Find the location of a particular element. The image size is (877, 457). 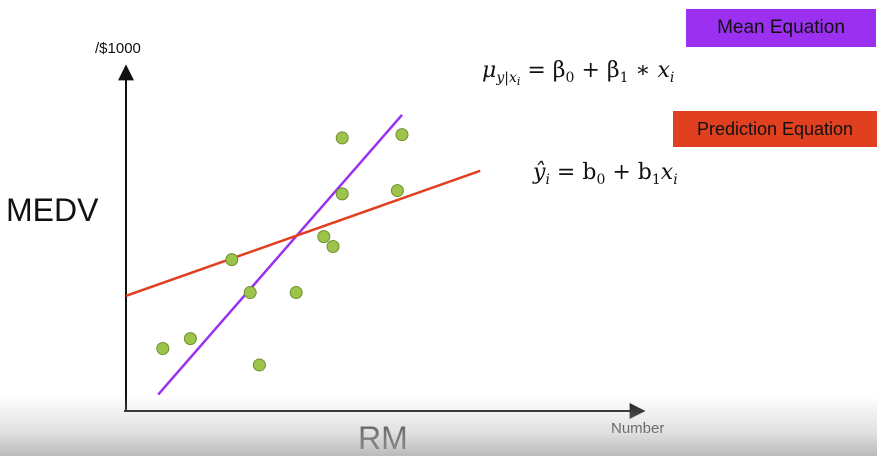

mean-equation: μy|xi = β0 + β1 ∗ xi is located at coordinates (578, 73).